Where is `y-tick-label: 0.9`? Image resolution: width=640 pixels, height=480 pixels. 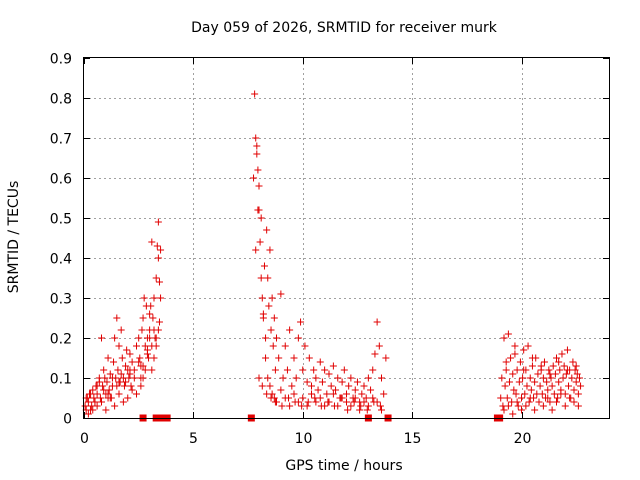
y-tick-label: 0.9 is located at coordinates (61, 60).